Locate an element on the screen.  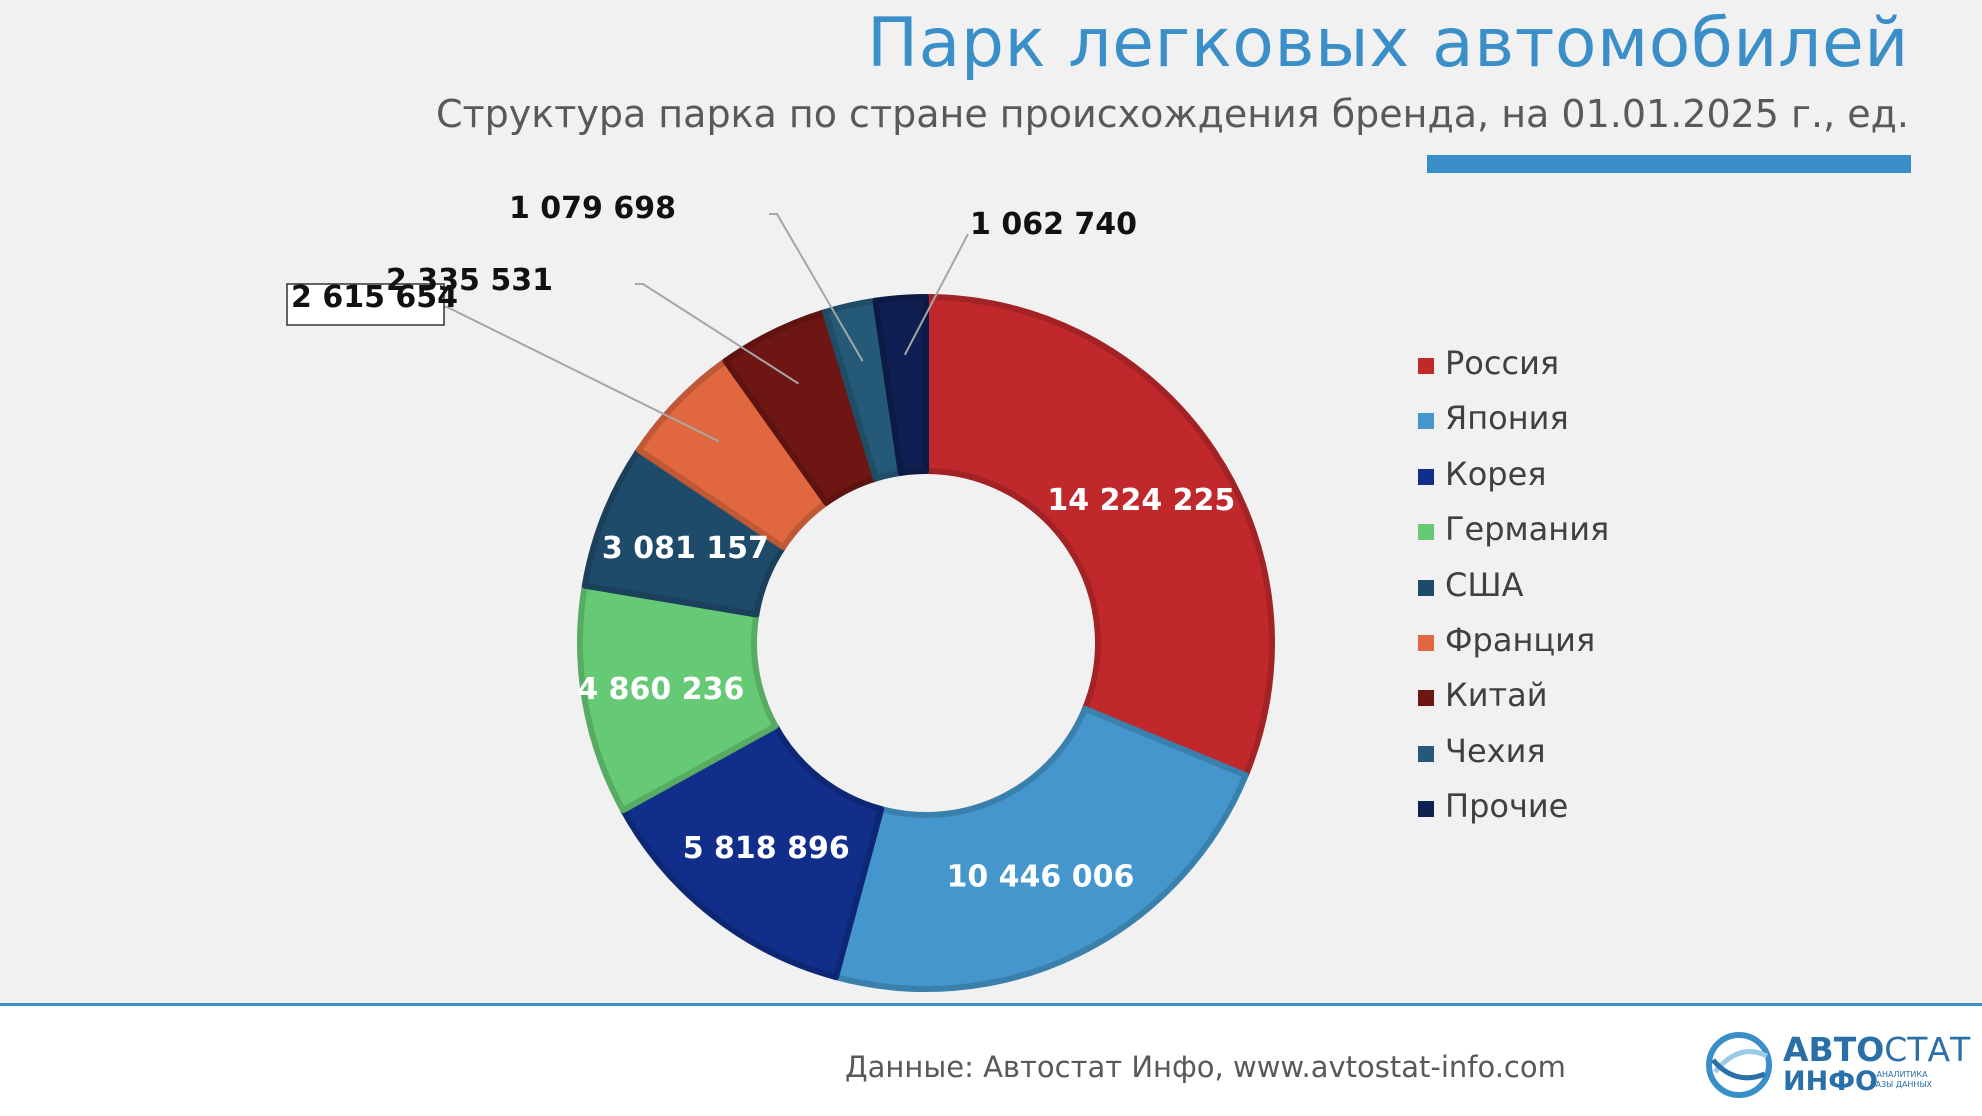
chart-title: Парк легковых автомобилей is located at coordinates (1388, 43).